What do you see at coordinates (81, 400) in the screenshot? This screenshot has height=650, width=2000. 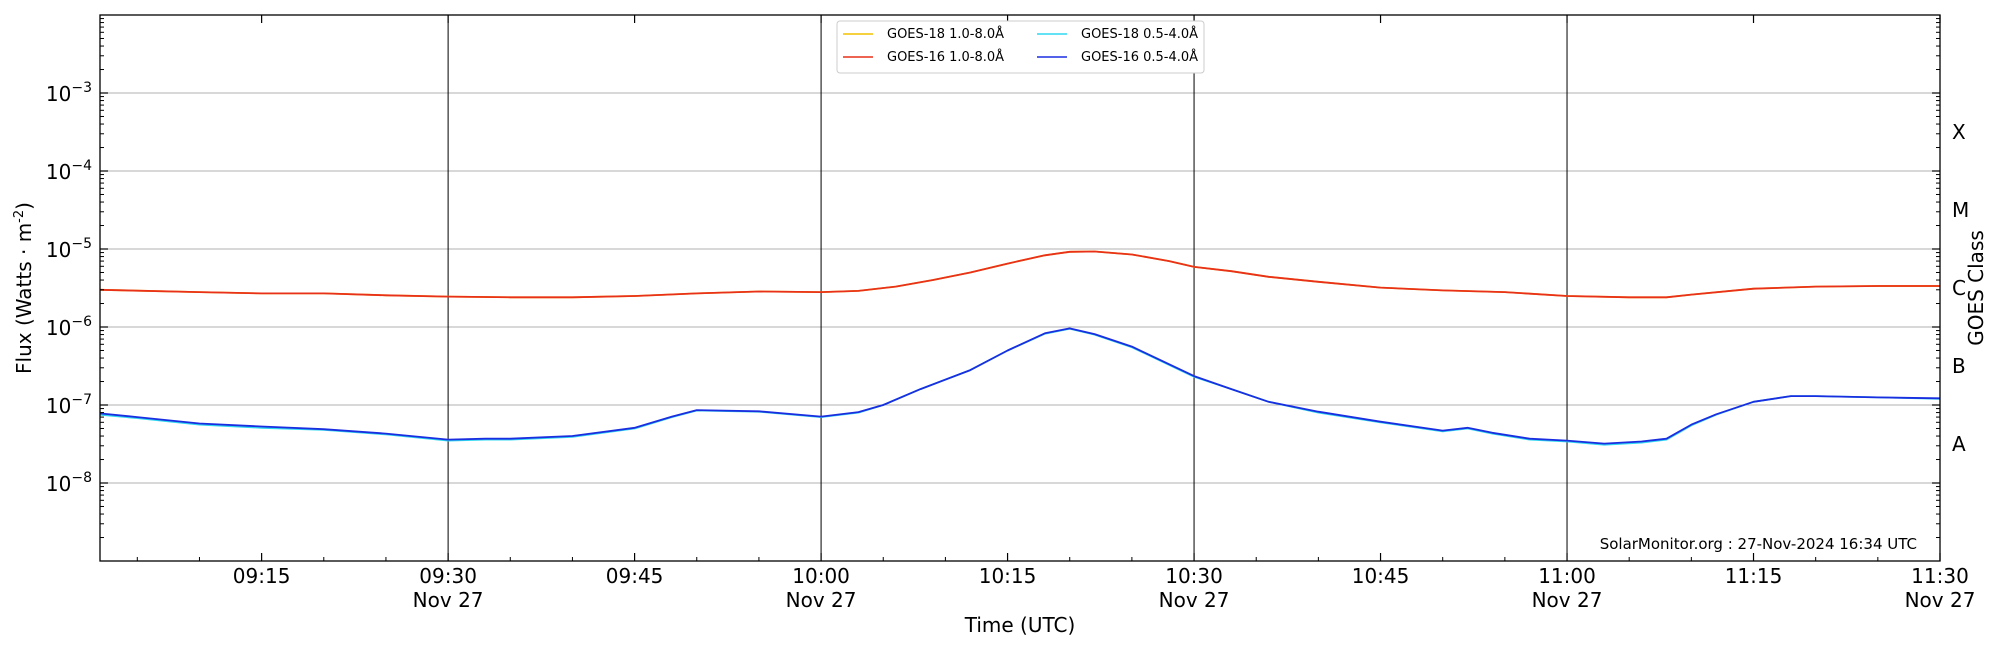 I see `y-tick-exponent: −7` at bounding box center [81, 400].